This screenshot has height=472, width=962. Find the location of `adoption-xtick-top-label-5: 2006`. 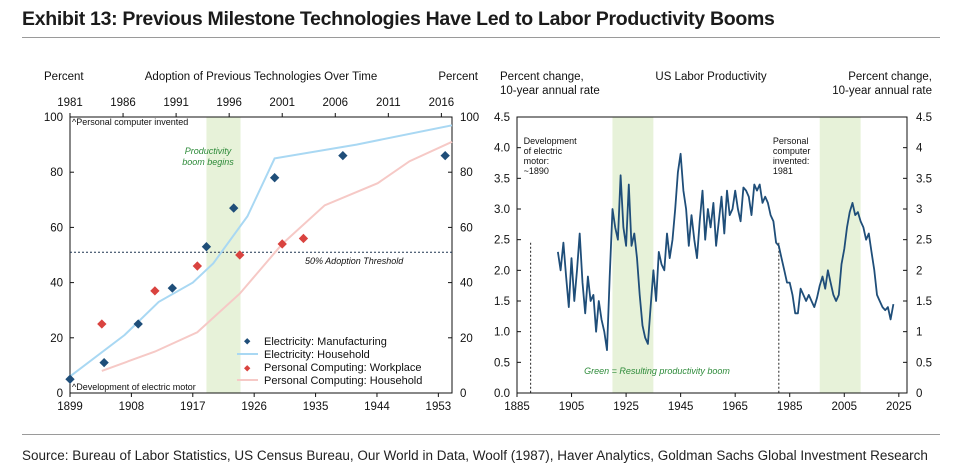

adoption-xtick-top-label-5: 2006 is located at coordinates (335, 103).